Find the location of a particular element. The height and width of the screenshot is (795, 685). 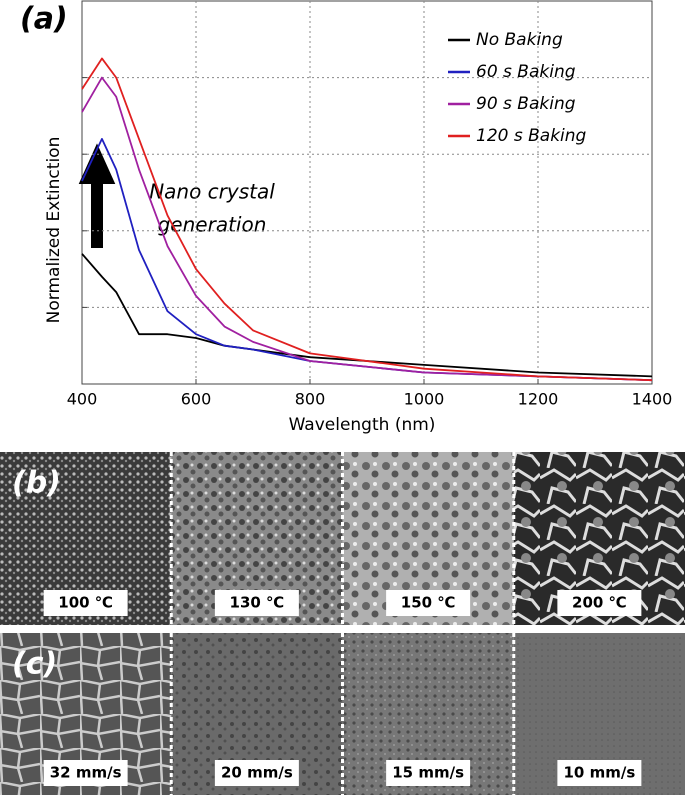

series-line is located at coordinates (367, 315).